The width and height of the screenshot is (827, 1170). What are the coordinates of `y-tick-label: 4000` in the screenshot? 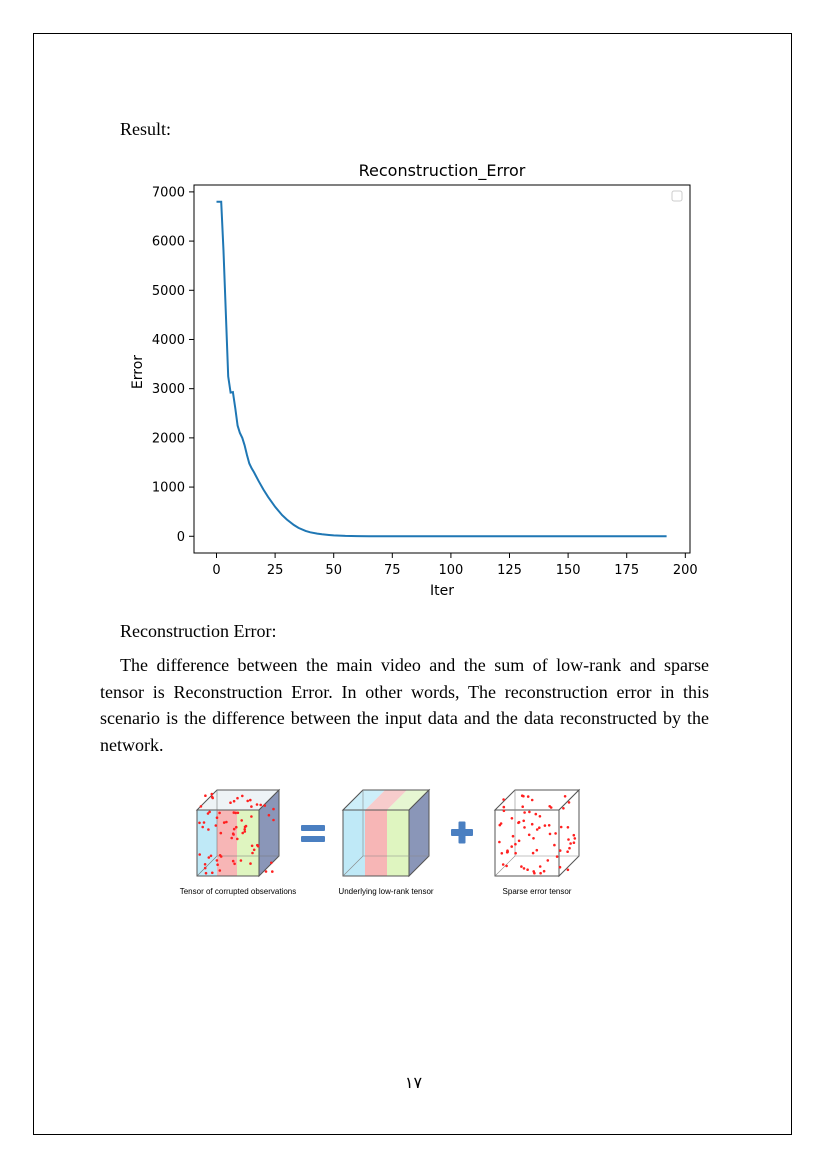 It's located at (168, 340).